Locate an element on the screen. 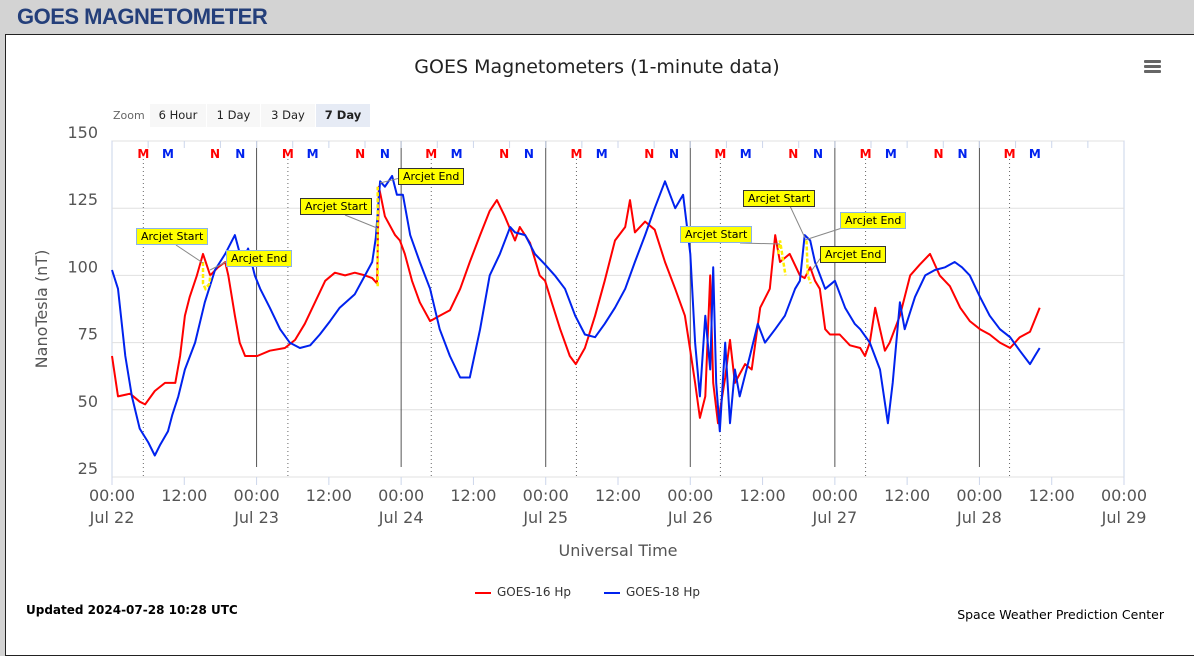 Image resolution: width=1194 pixels, height=656 pixels. page-title: GOES MAGNETOMETER is located at coordinates (142, 16).